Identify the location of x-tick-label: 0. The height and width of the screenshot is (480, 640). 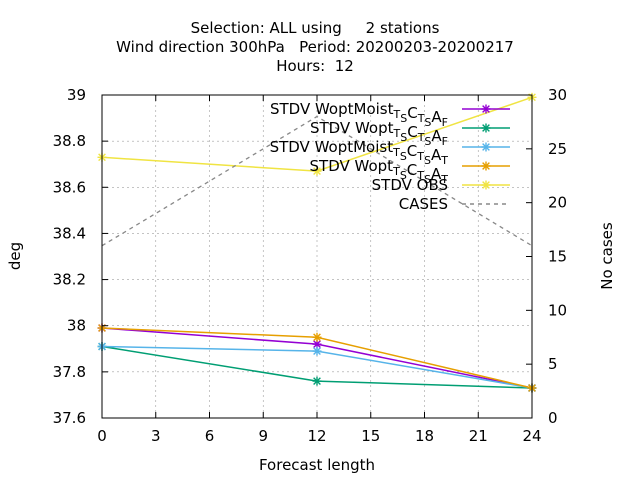
(102, 436).